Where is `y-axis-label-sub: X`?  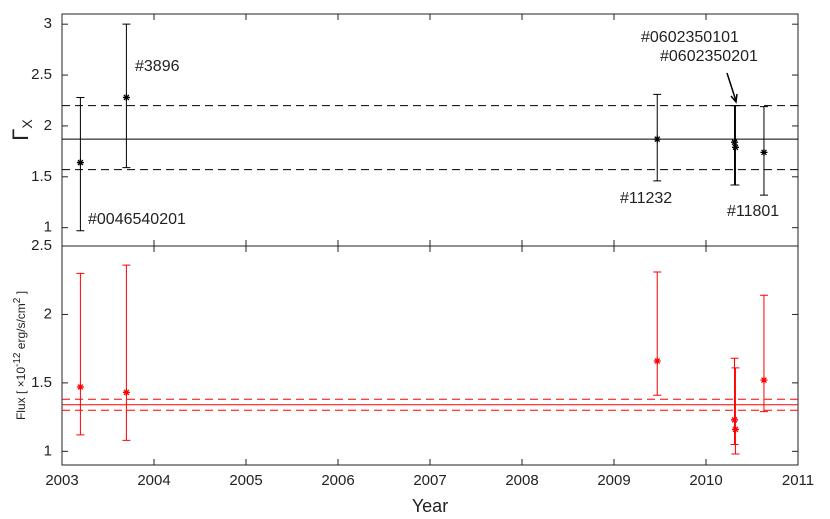 y-axis-label-sub: X is located at coordinates (27, 124).